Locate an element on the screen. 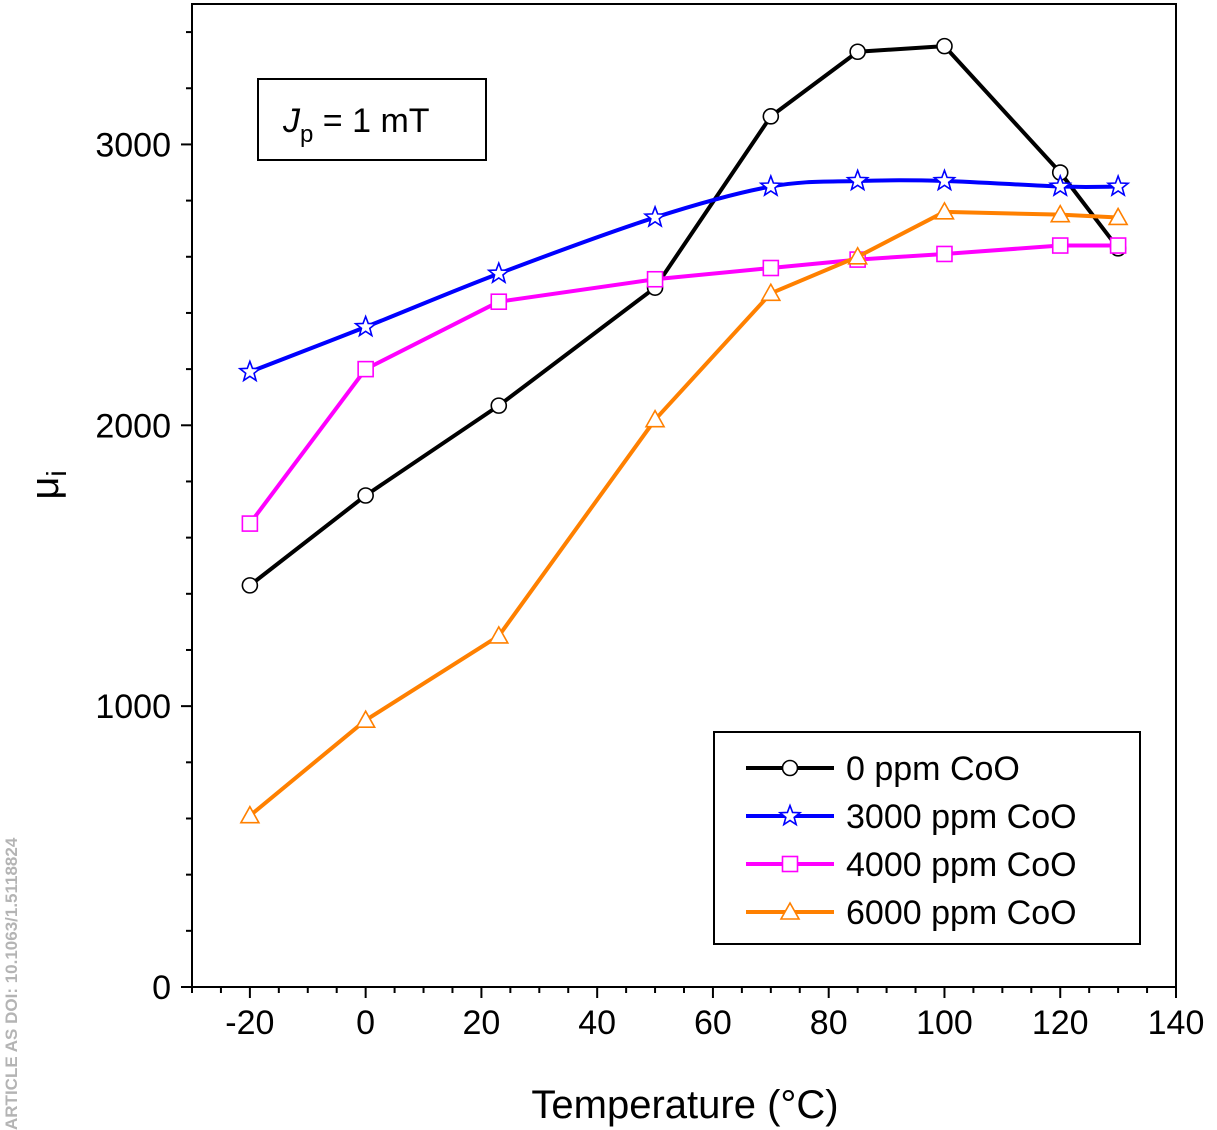  legend-entry: 0 ppm CoO is located at coordinates (883, 769).